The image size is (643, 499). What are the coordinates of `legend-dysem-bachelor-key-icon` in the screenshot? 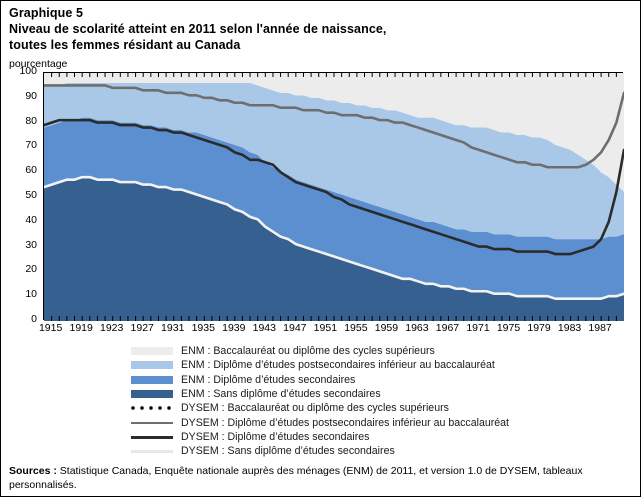 It's located at (152, 408).